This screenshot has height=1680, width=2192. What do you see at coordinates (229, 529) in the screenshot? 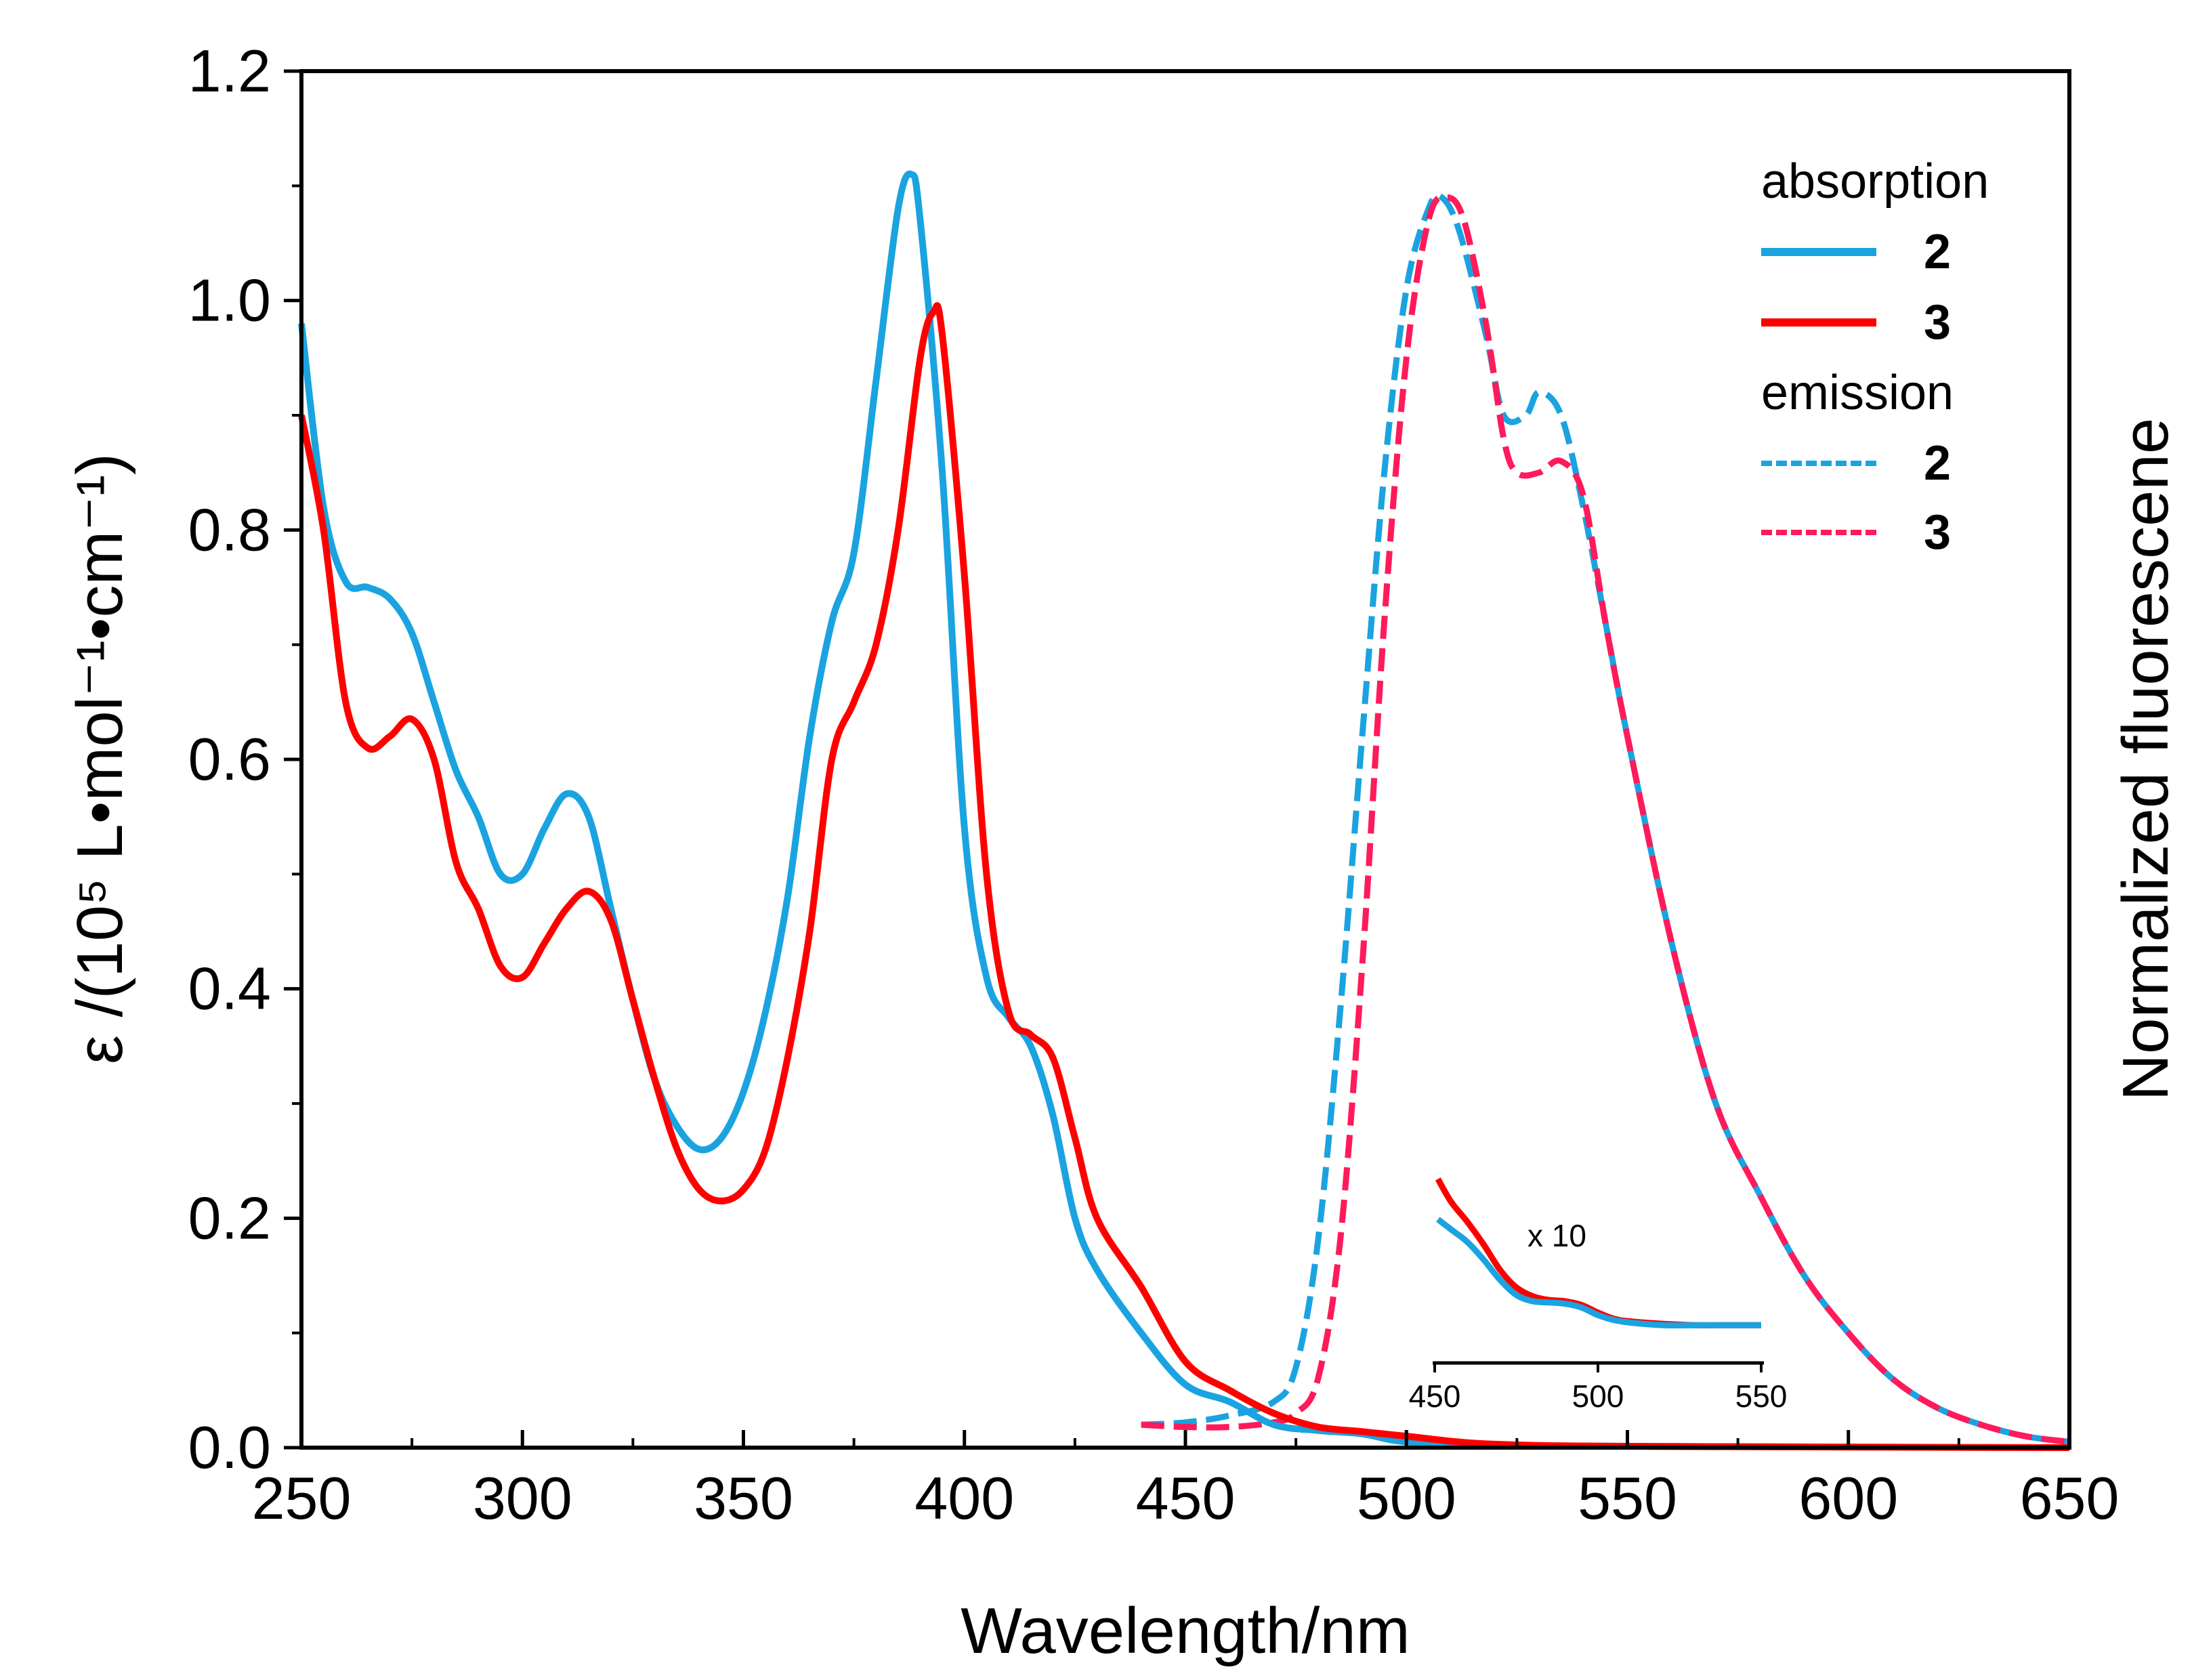
I see `y-tick-label: 0.8` at bounding box center [229, 529].